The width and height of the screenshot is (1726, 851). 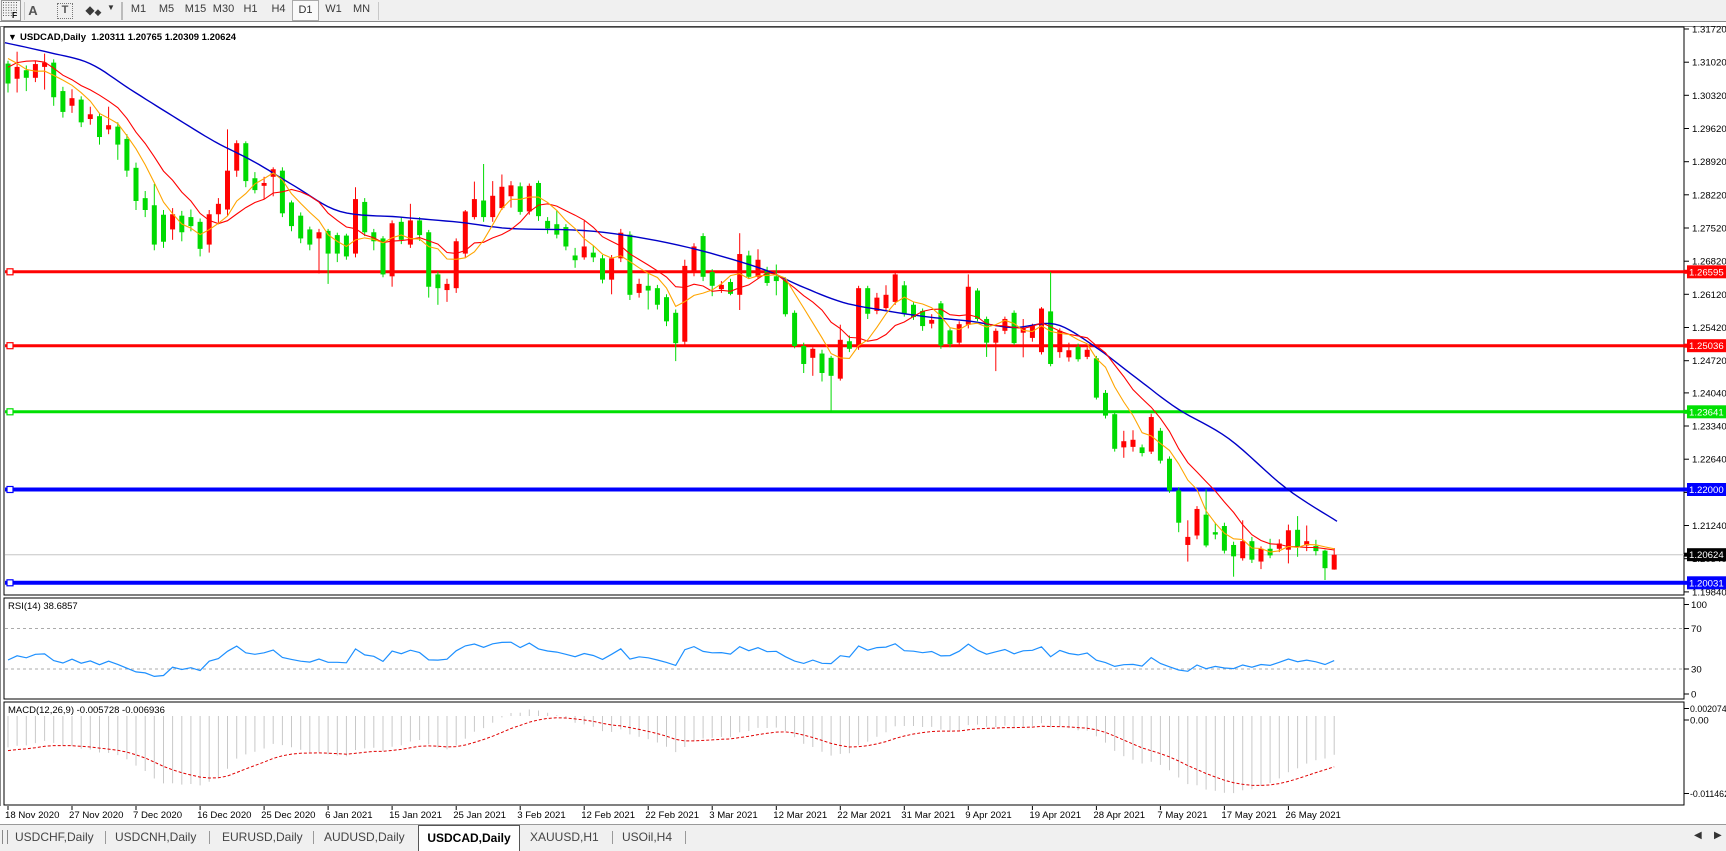 I want to click on svg-text: 1.26120, so click(x=1709, y=295).